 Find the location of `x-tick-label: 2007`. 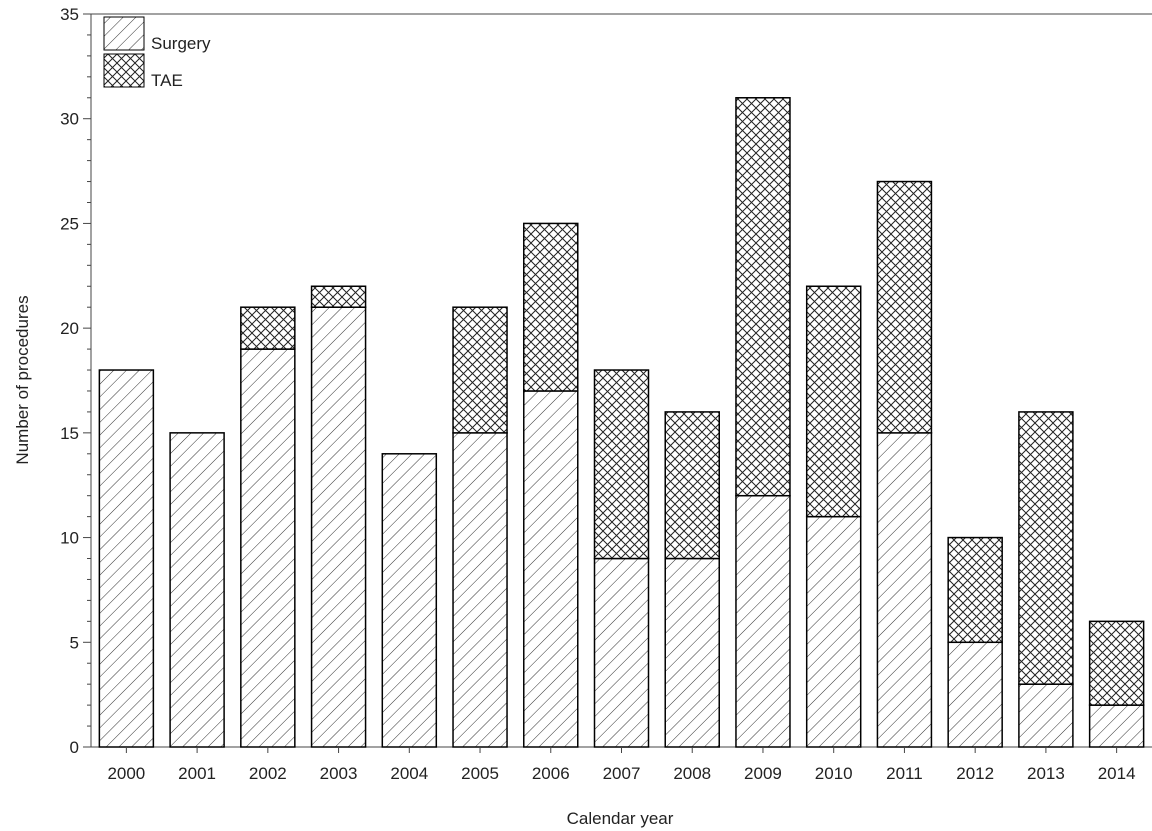

x-tick-label: 2007 is located at coordinates (622, 773).